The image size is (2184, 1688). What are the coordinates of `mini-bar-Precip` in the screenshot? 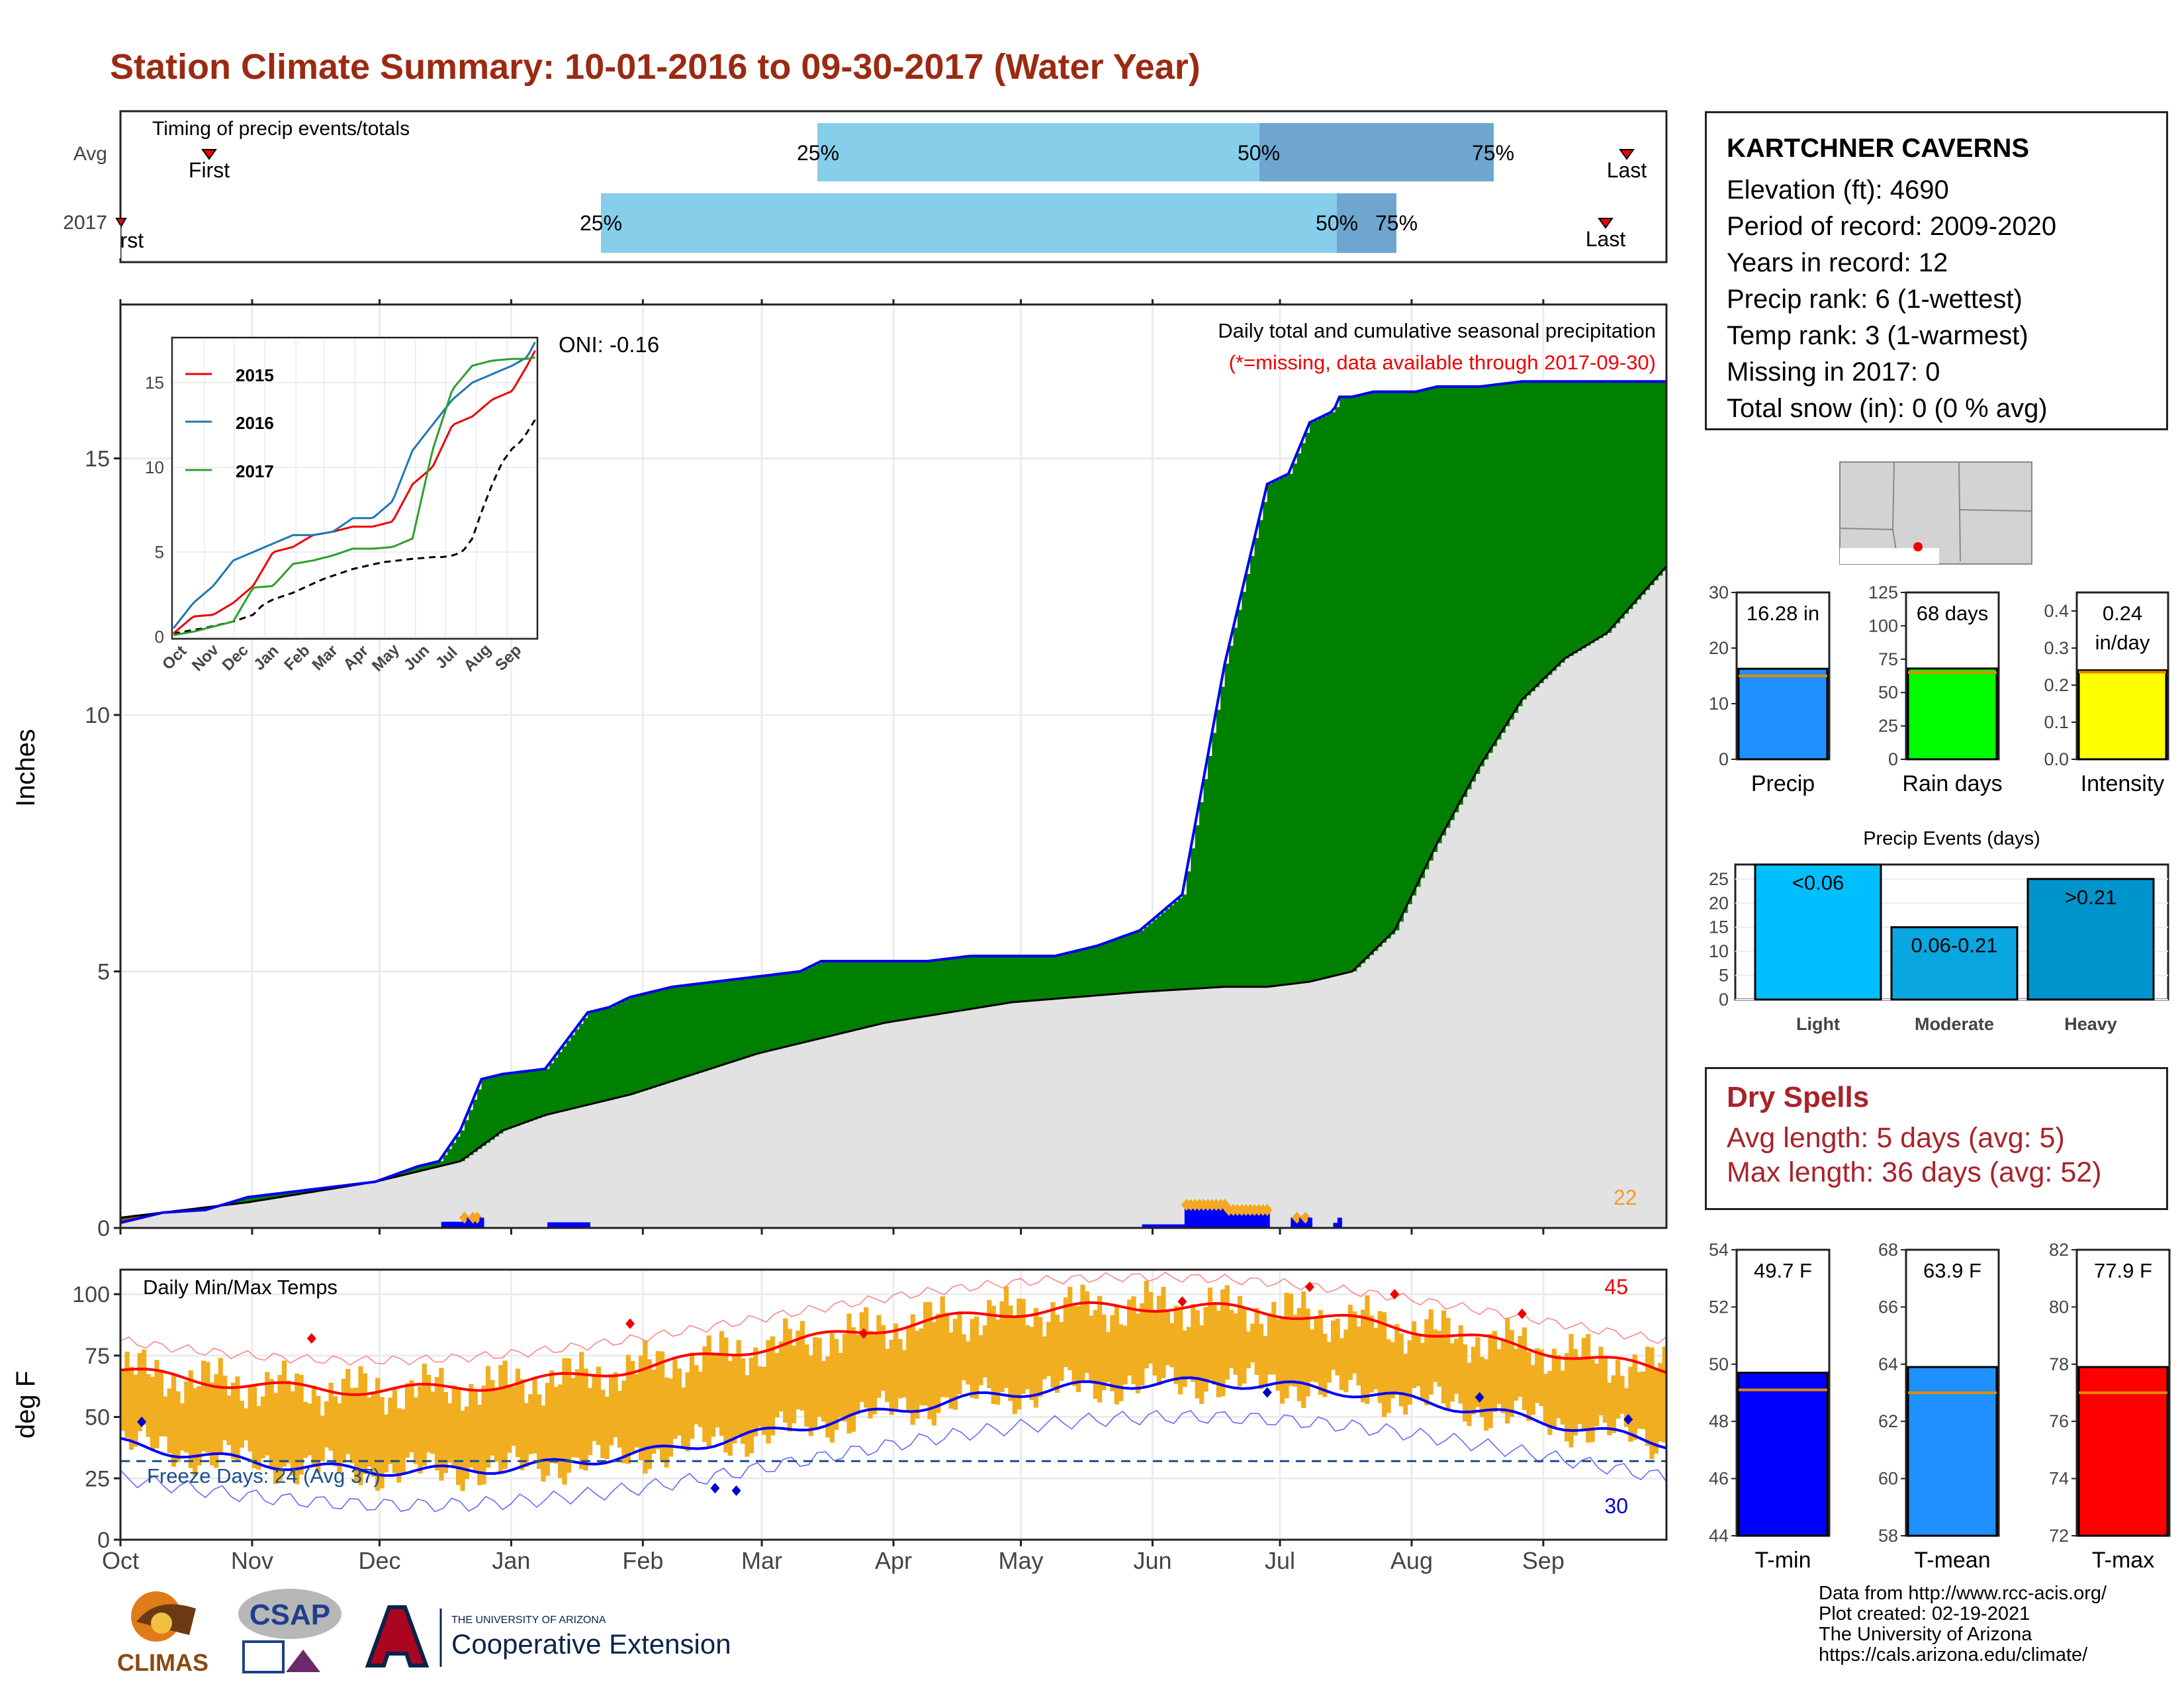 It's located at (1783, 714).